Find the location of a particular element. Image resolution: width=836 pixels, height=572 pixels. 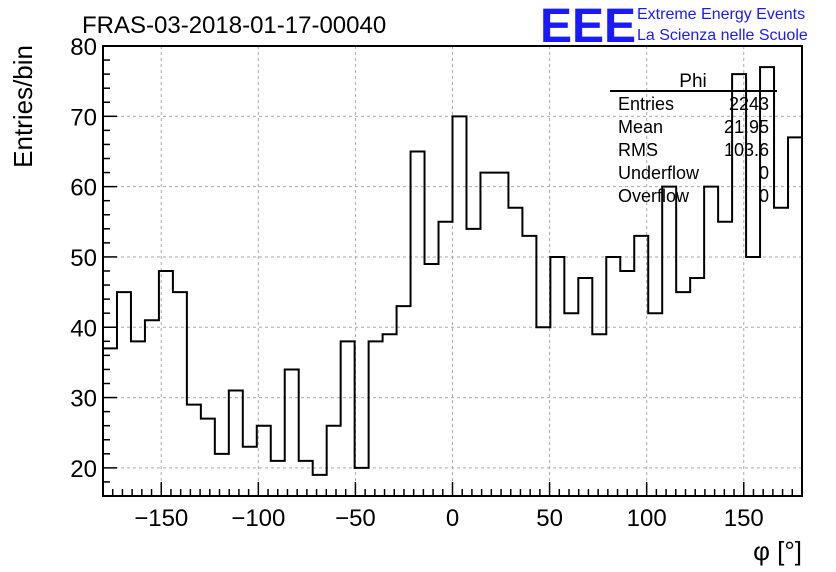

y-tick-label-0: 20 is located at coordinates (83, 469).